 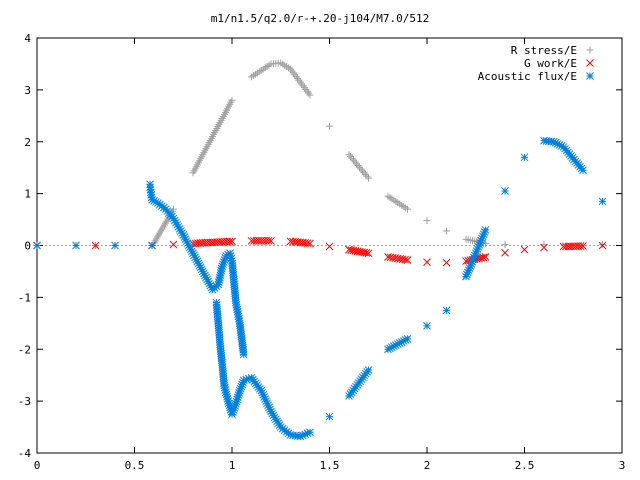 I want to click on x-tick-label: 0.5, so click(x=135, y=465).